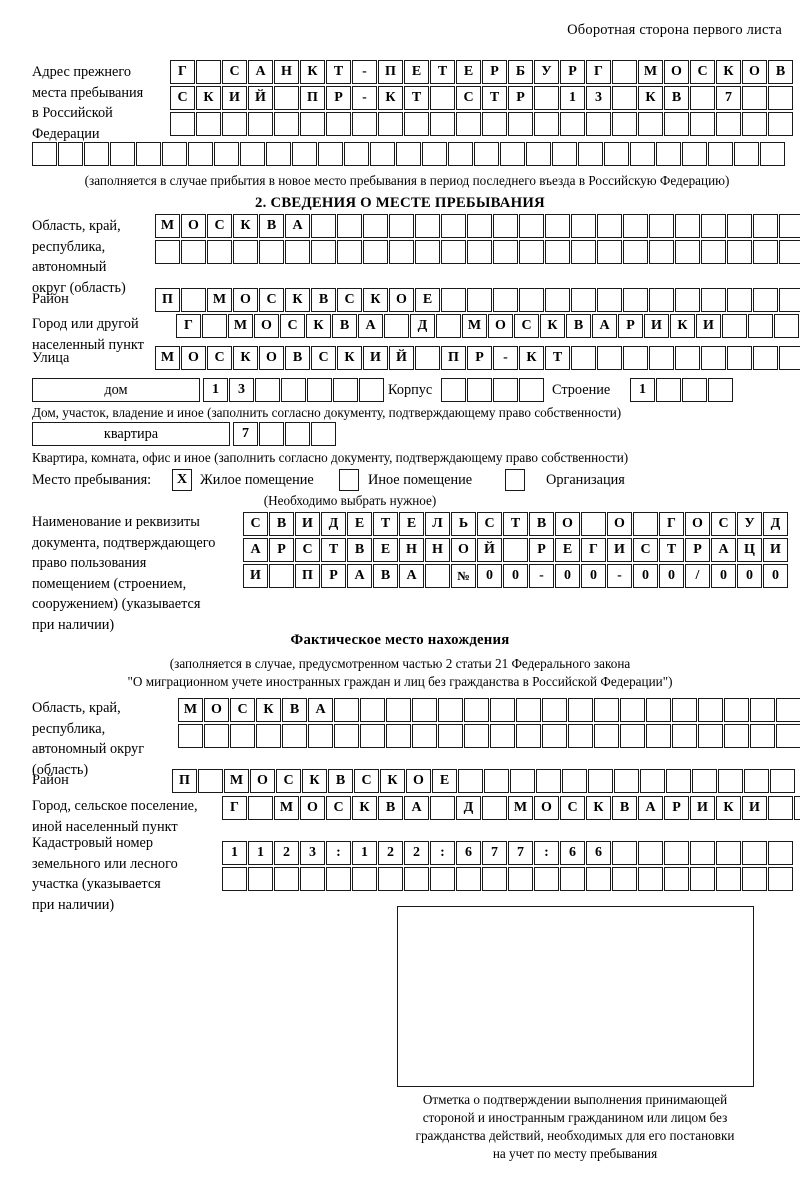 This screenshot has width=800, height=1180. What do you see at coordinates (463, 524) in the screenshot?
I see `comb-cell: Ь` at bounding box center [463, 524].